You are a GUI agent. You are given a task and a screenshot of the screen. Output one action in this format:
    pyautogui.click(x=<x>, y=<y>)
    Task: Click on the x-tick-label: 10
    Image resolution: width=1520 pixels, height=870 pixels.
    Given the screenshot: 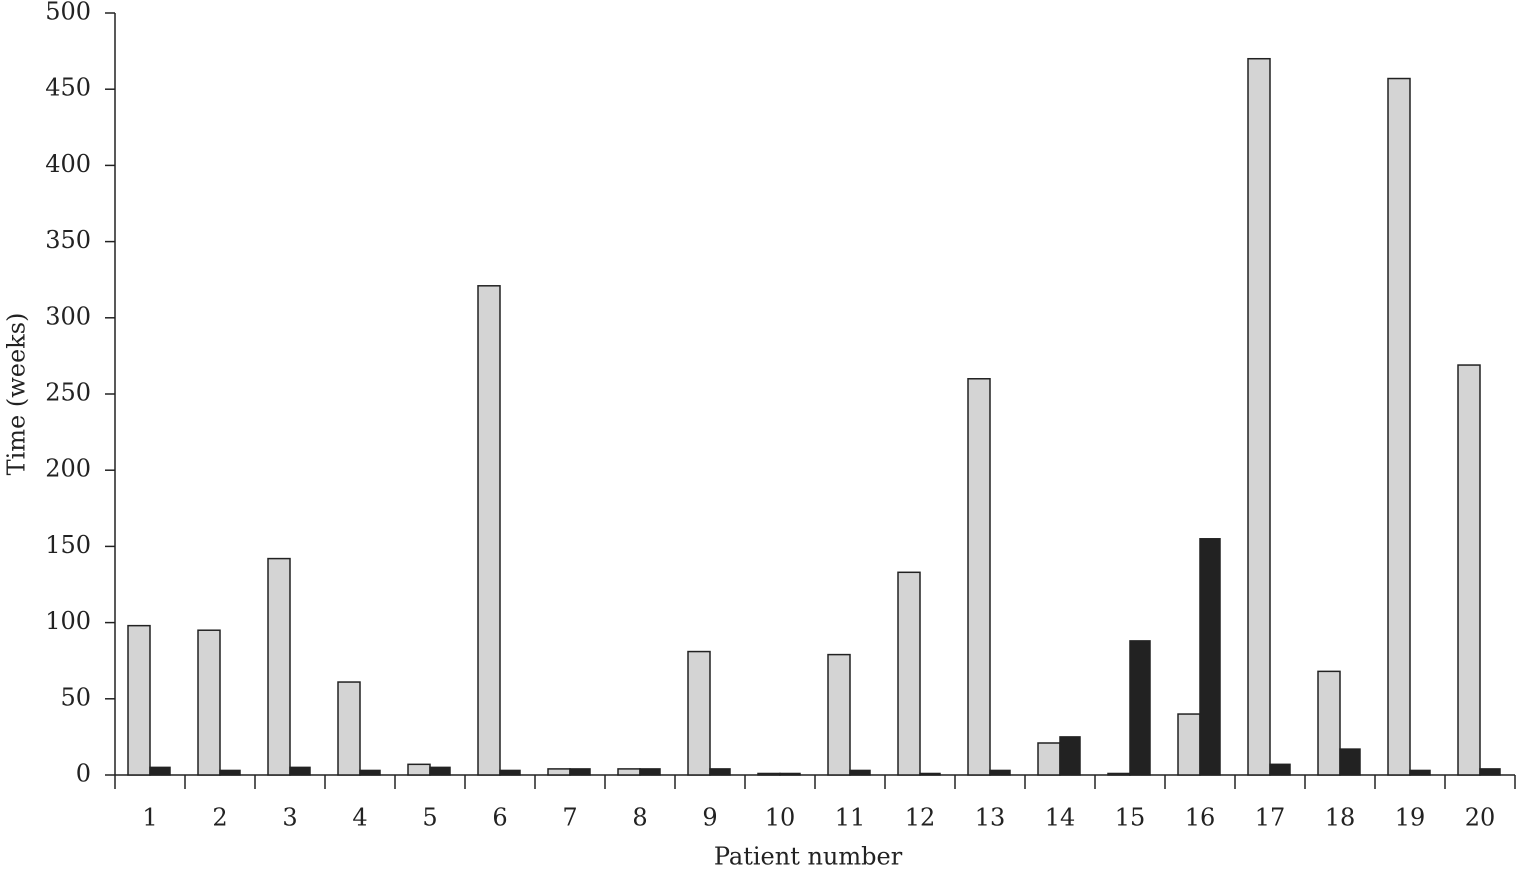 What is the action you would take?
    pyautogui.click(x=780, y=818)
    